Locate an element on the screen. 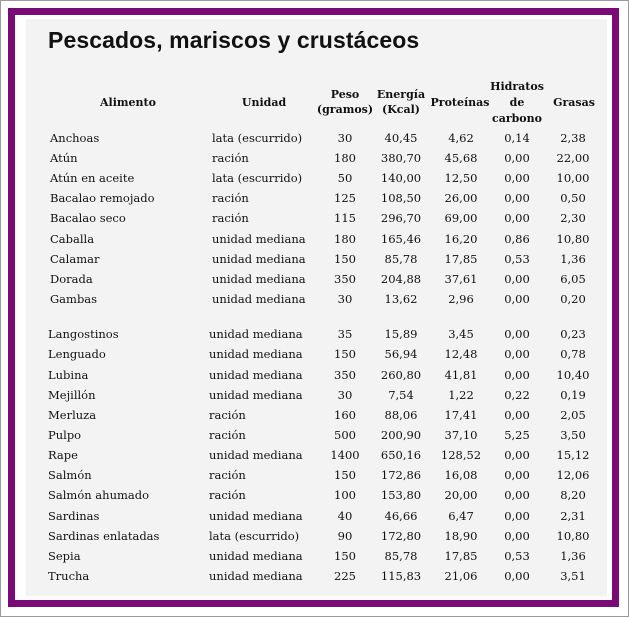  cell-proteinas: 18,90 is located at coordinates (461, 536).